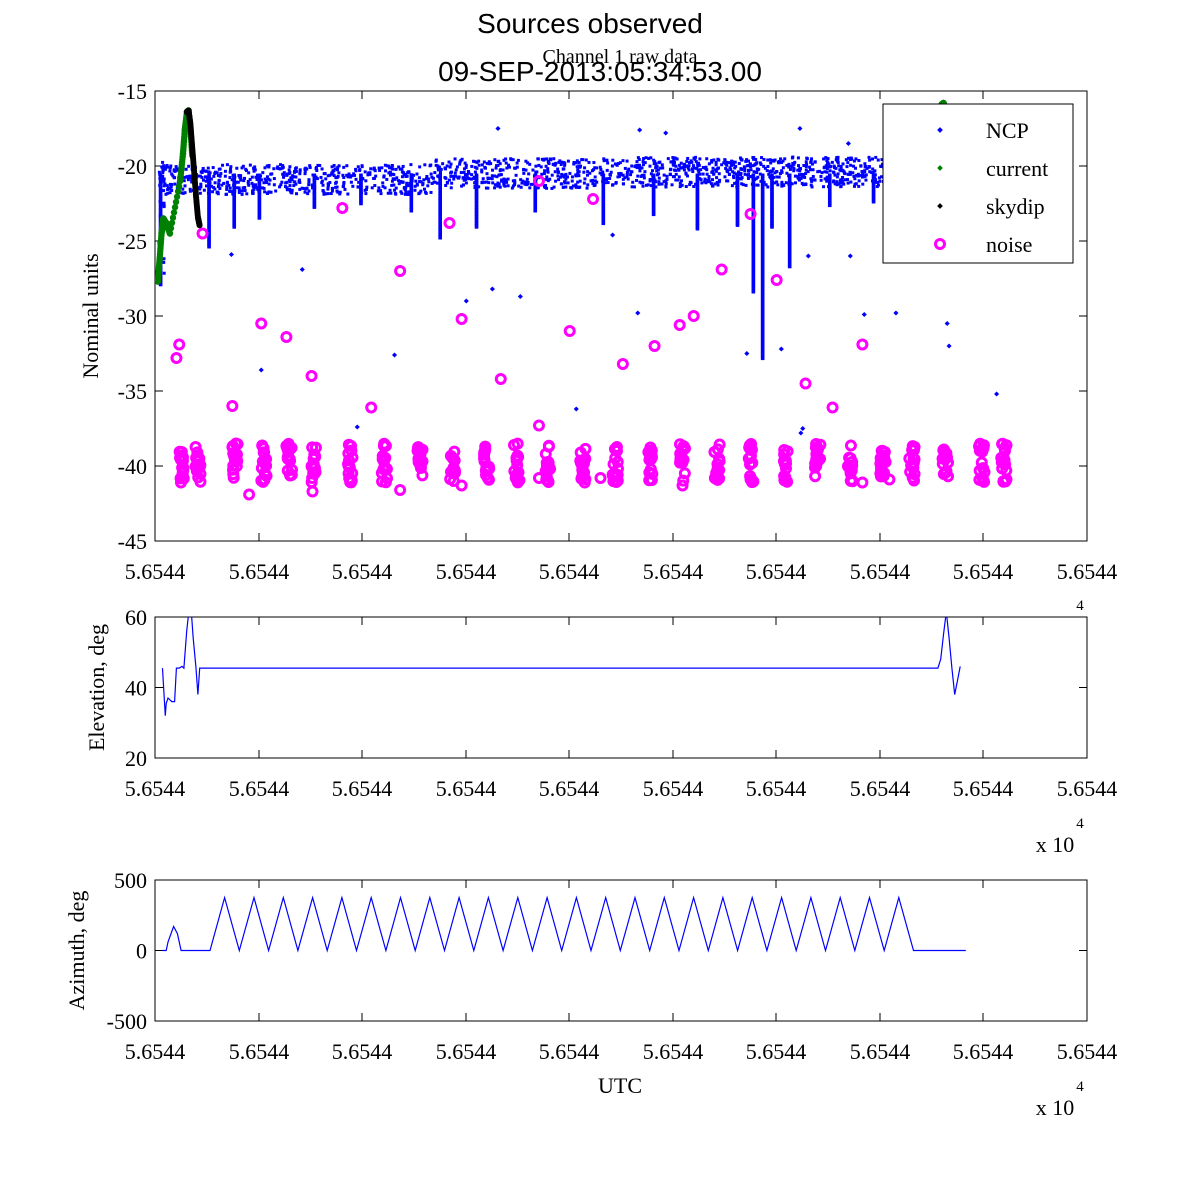  I want to click on legend-marker, so click(940, 130).